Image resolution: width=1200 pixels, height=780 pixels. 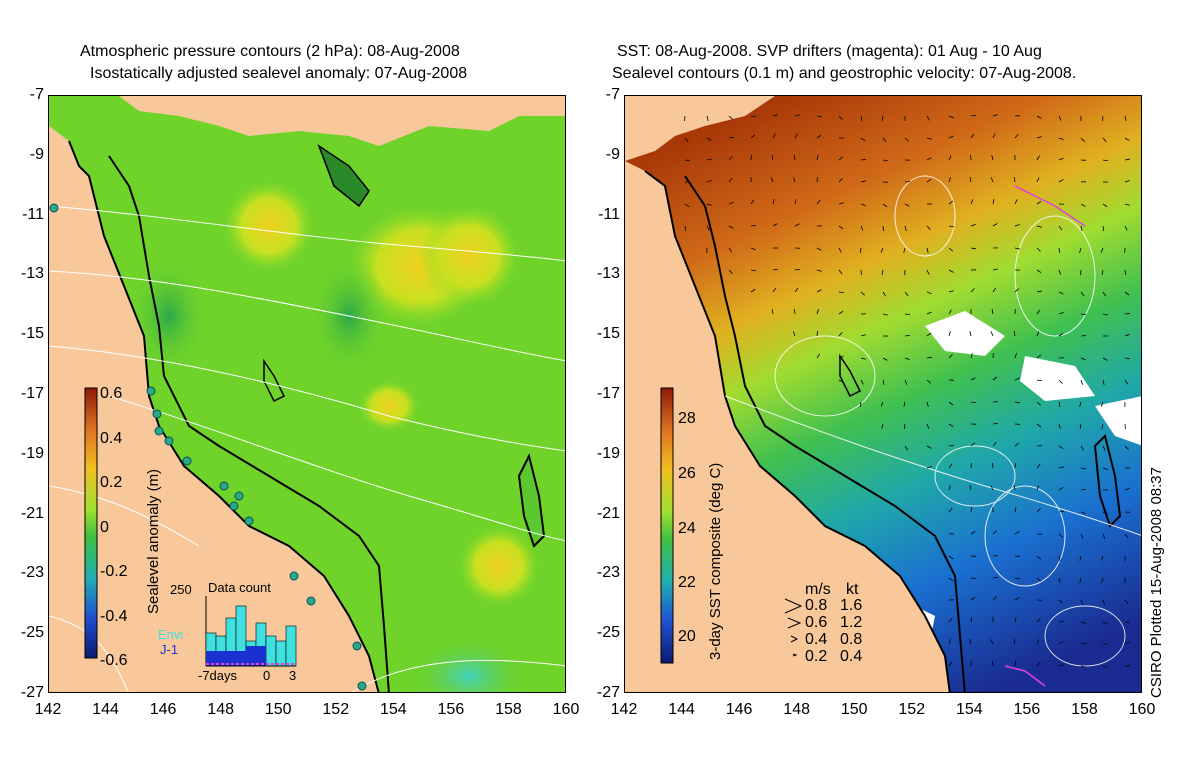 I want to click on lat-label: -19, so click(x=32, y=453).